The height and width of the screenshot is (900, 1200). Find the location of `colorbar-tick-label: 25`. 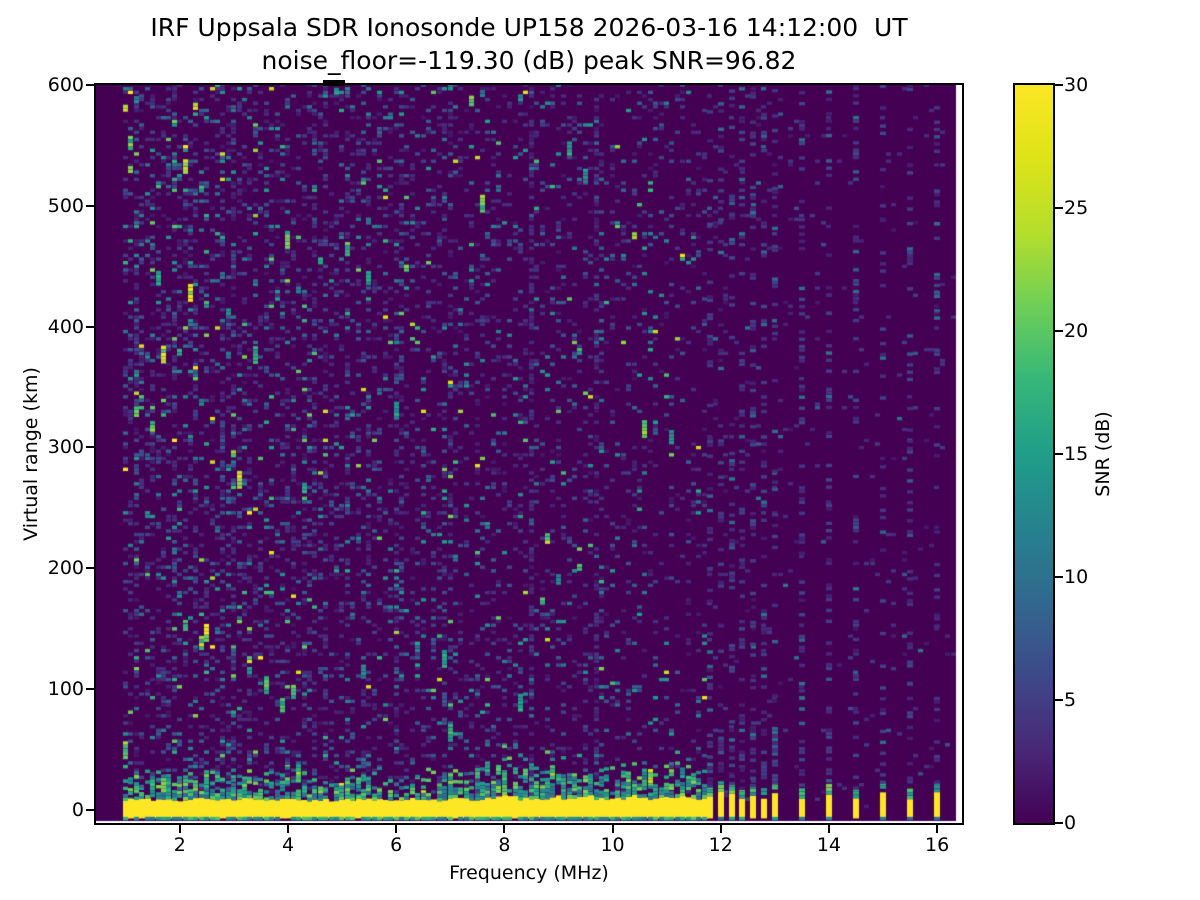

colorbar-tick-label: 25 is located at coordinates (1076, 208).